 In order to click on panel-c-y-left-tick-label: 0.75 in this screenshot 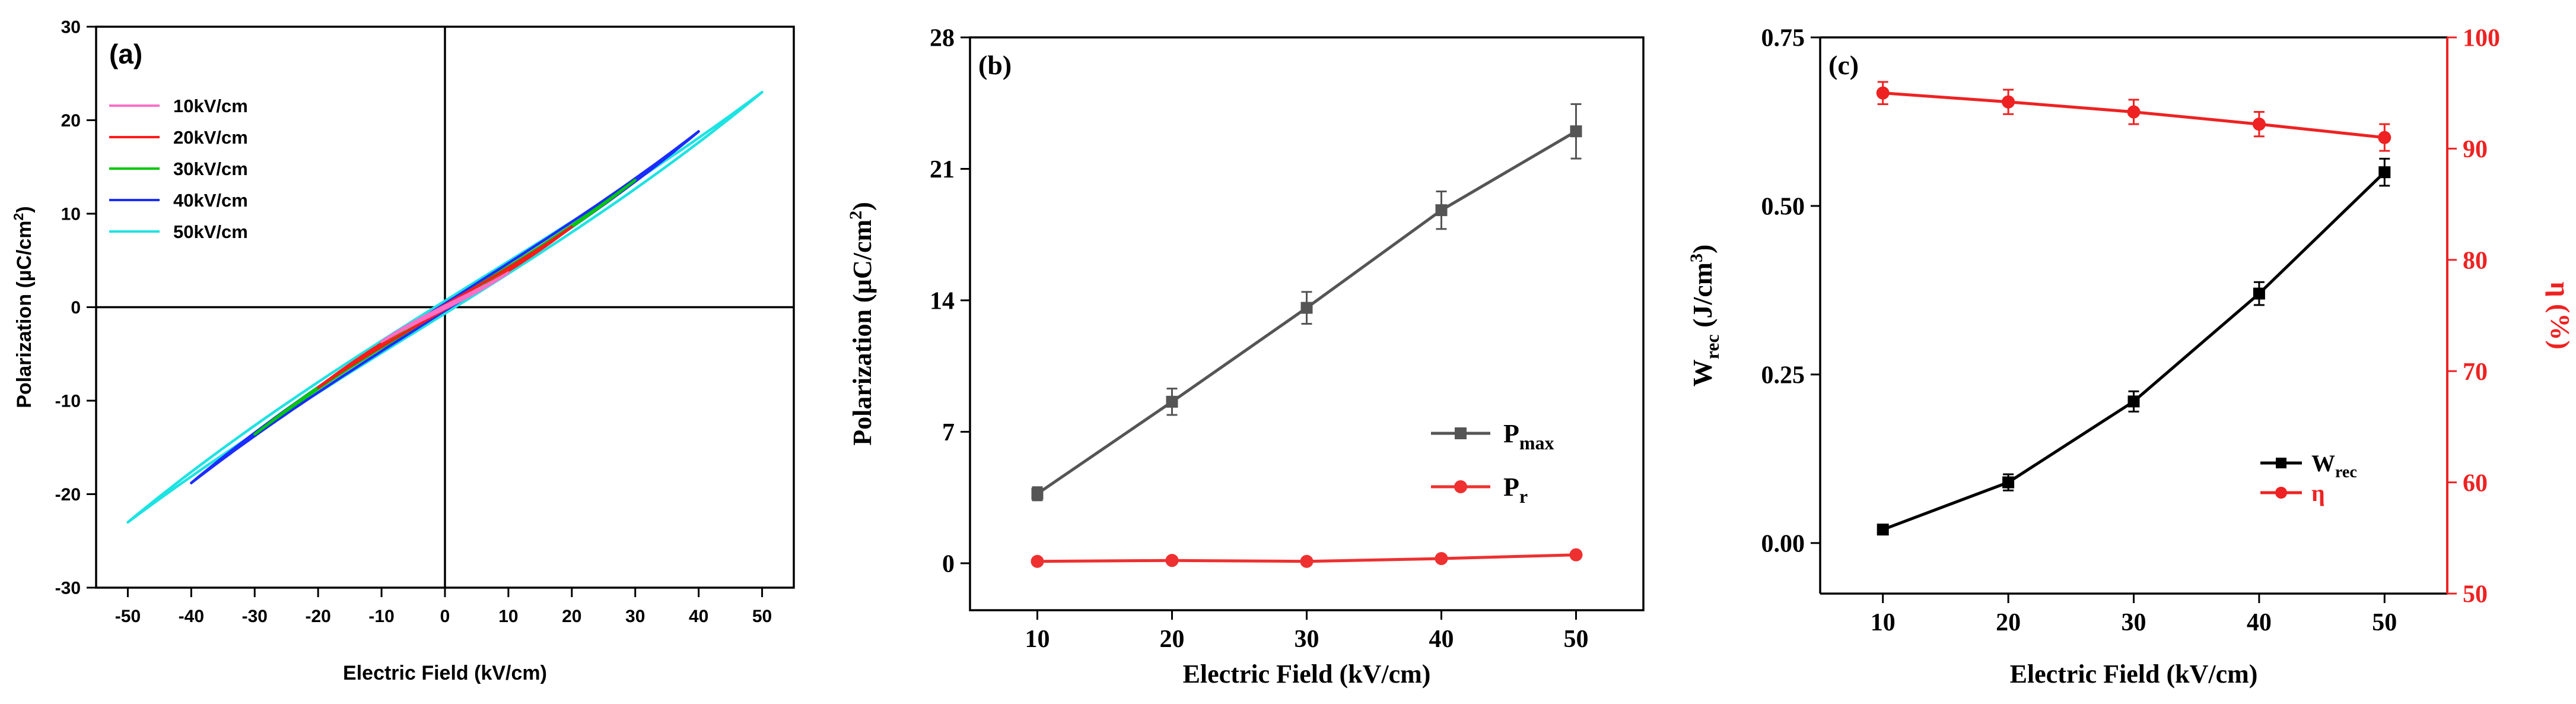, I will do `click(1783, 38)`.